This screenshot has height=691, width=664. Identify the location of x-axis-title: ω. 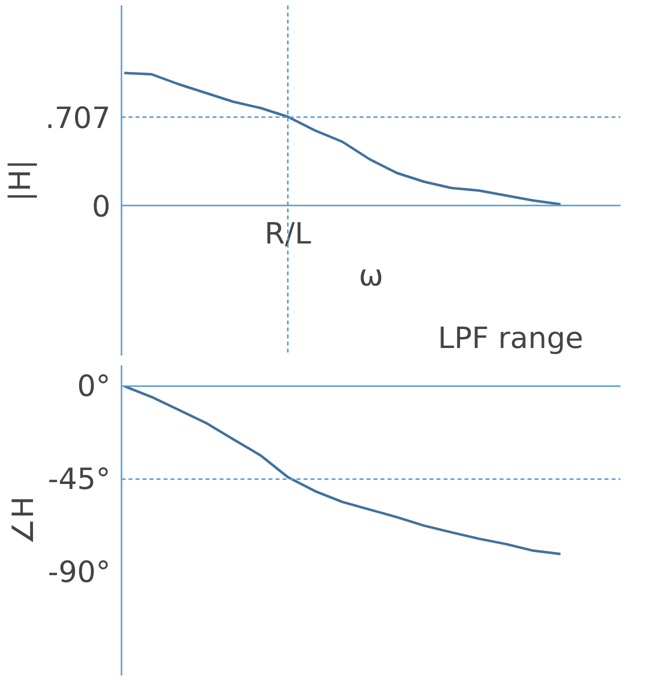
(371, 275).